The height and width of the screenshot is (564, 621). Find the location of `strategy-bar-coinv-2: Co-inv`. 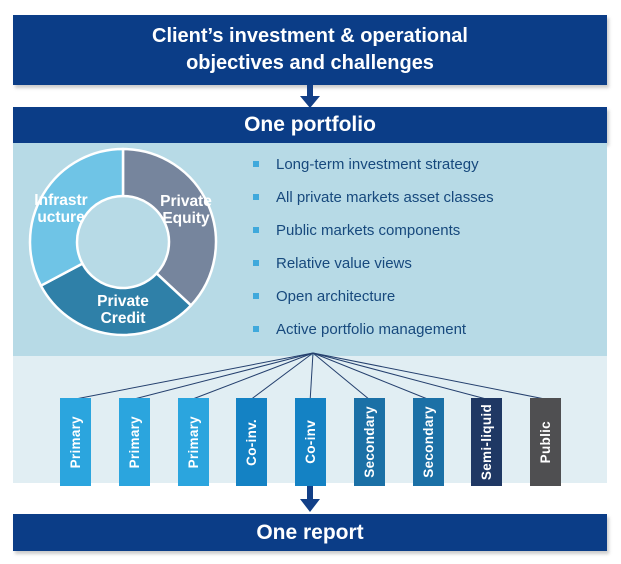

strategy-bar-coinv-2: Co-inv is located at coordinates (310, 442).